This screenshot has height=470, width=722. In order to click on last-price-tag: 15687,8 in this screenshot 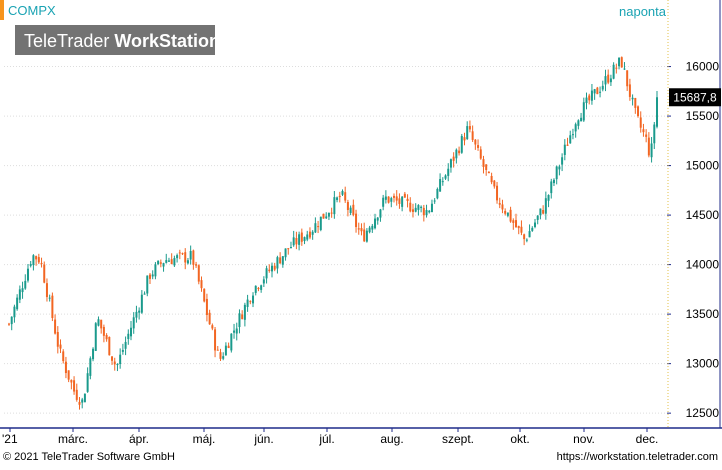, I will do `click(695, 97)`.